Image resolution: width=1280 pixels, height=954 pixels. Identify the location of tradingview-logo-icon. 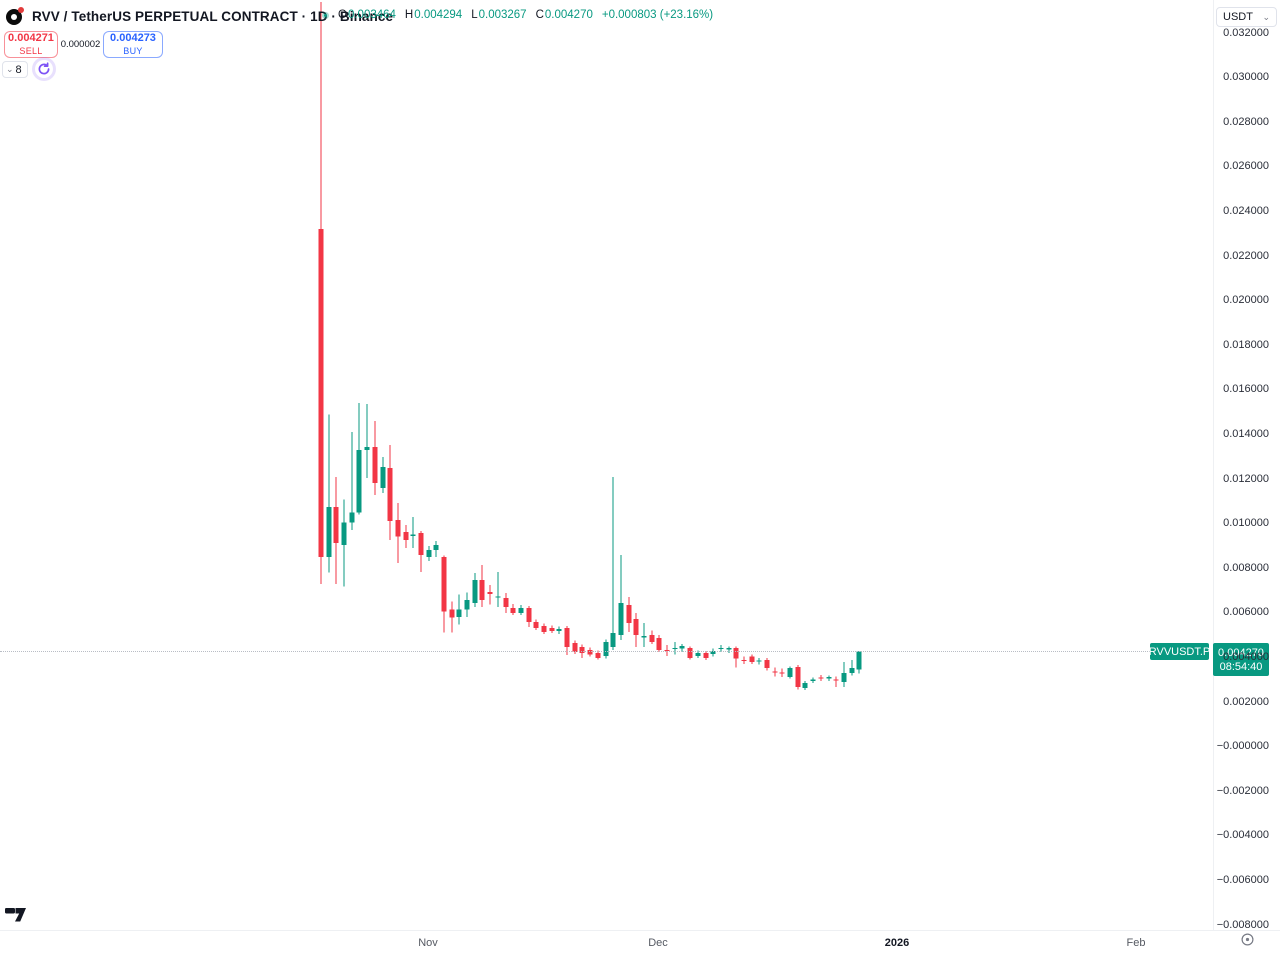
(16, 916).